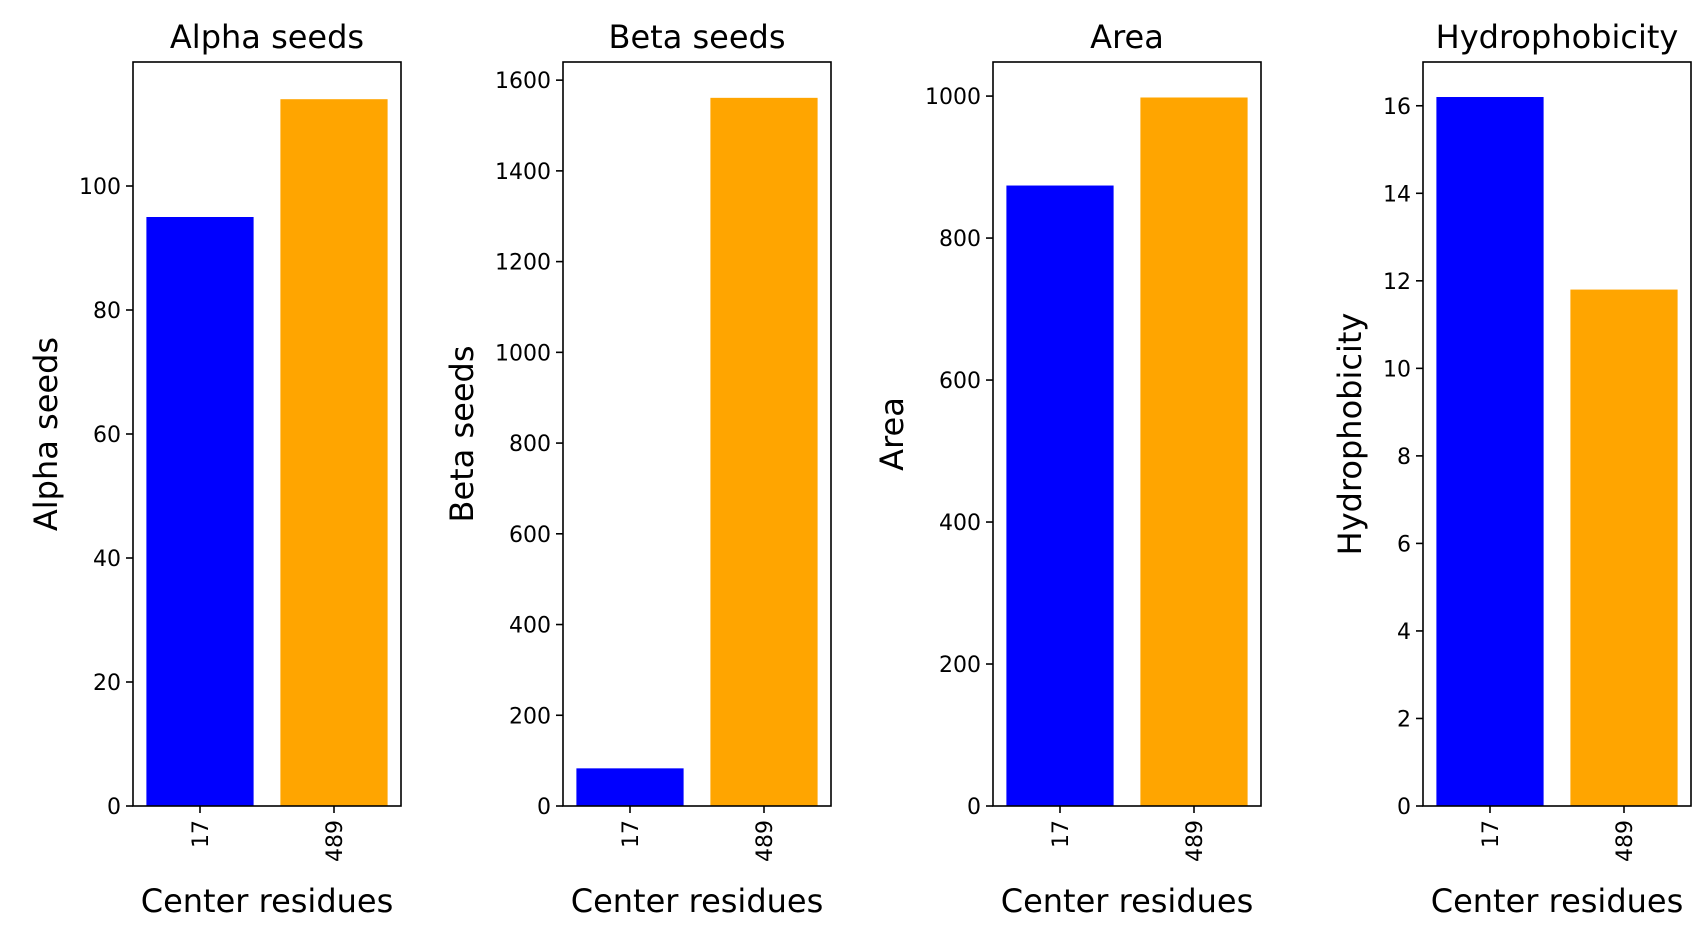 This screenshot has height=937, width=1706. Describe the element at coordinates (1397, 282) in the screenshot. I see `y-tick-label: 12` at that location.